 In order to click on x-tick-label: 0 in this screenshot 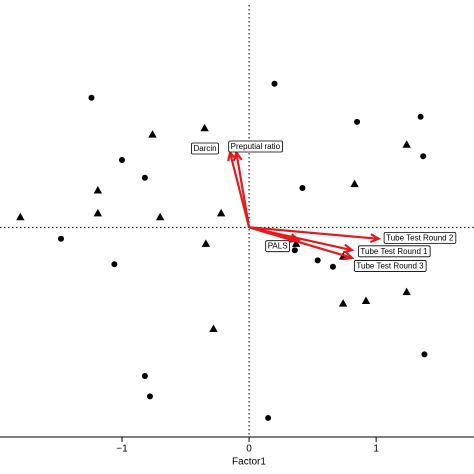, I will do `click(249, 449)`.